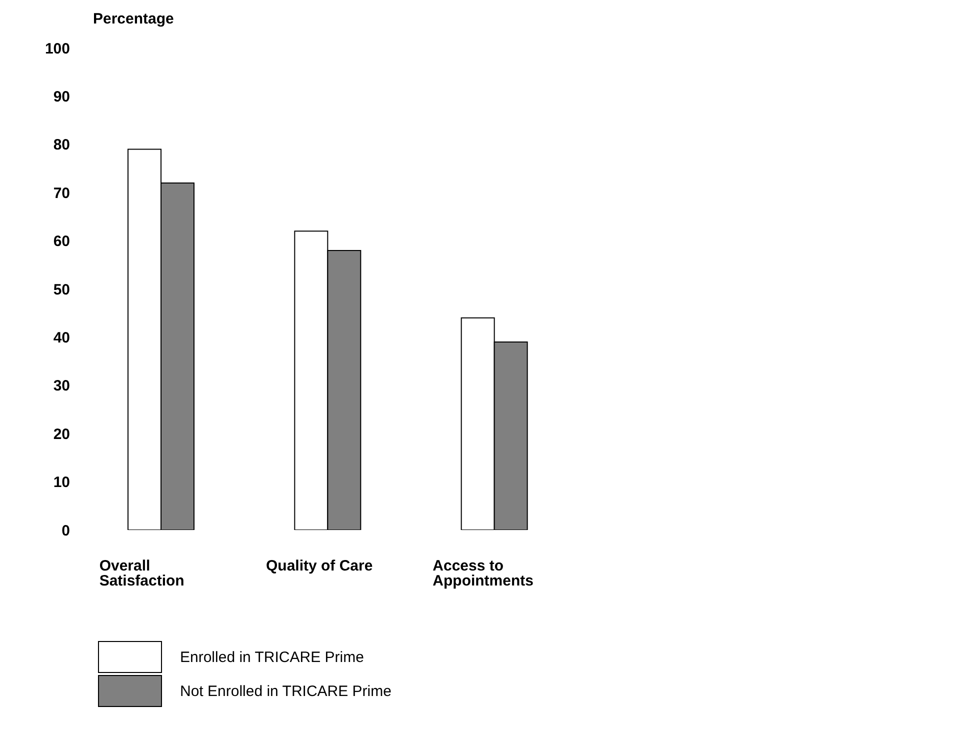 The image size is (969, 730). Describe the element at coordinates (286, 691) in the screenshot. I see `legend-label: Not Enrolled in TRICARE Prime` at that location.